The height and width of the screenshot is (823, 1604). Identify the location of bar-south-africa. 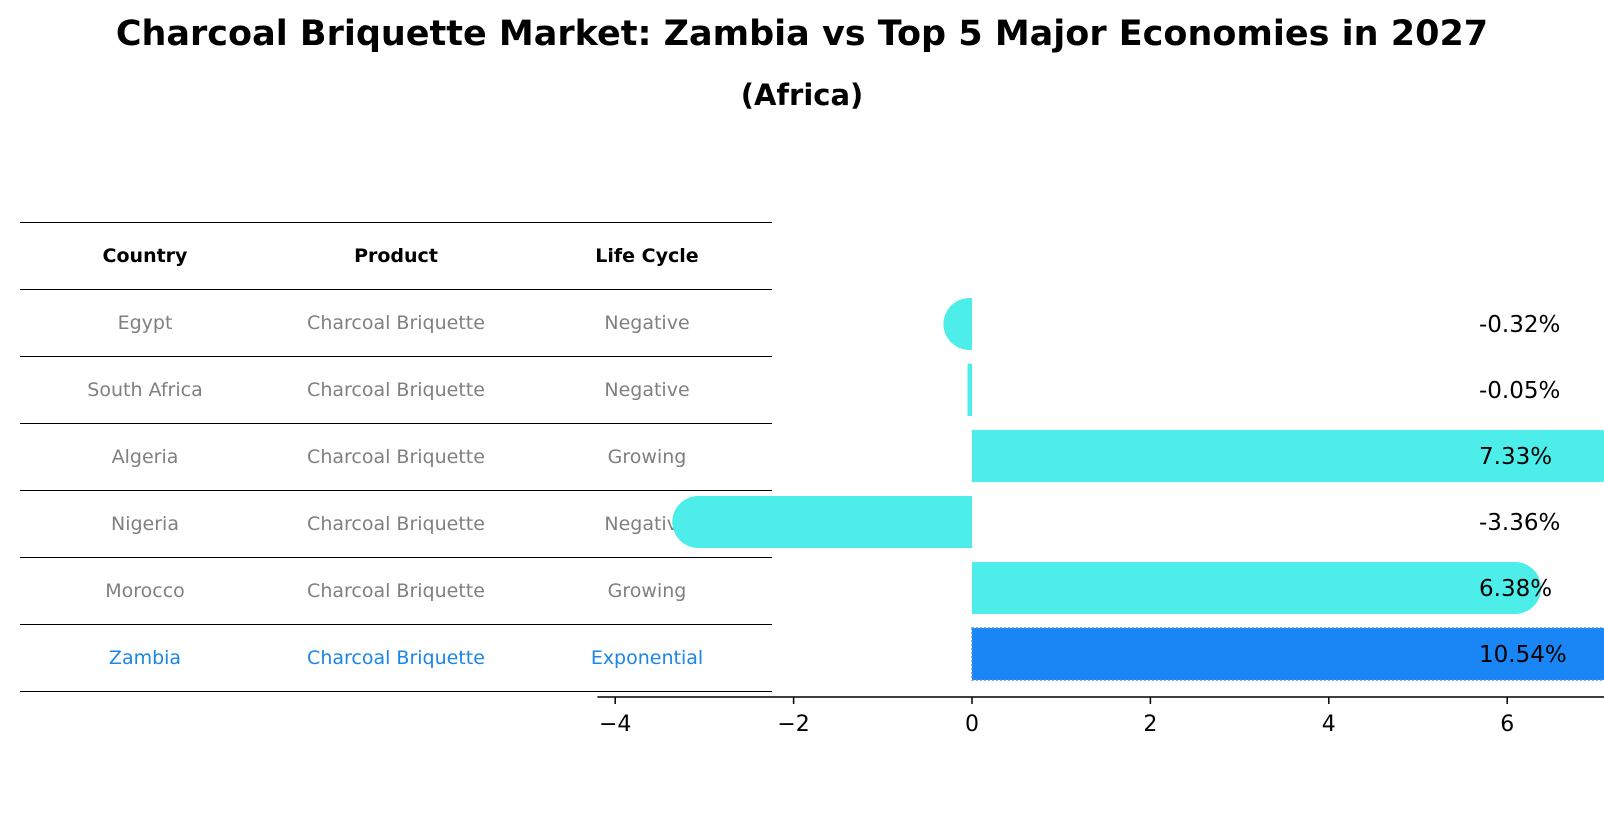
(969, 390).